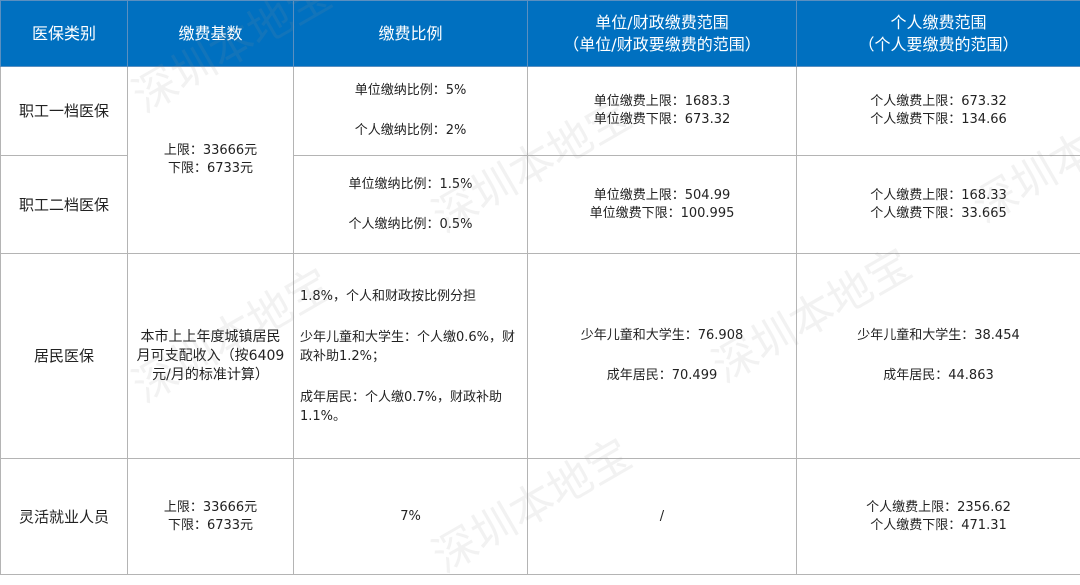 This screenshot has height=585, width=1080. I want to click on rate-cell: 7%, so click(411, 517).